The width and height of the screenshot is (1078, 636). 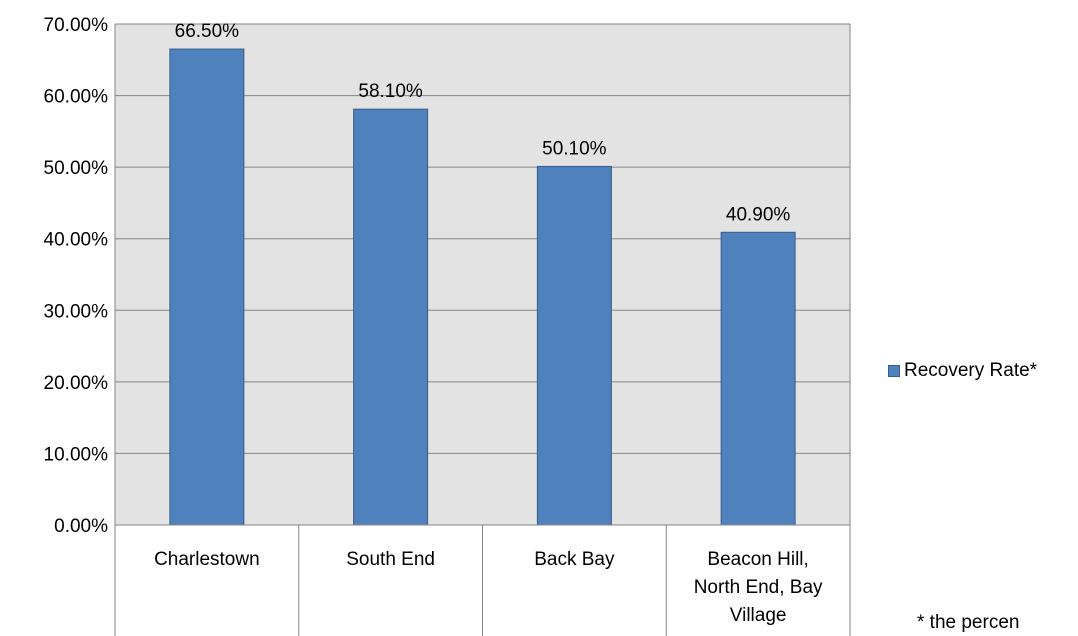 What do you see at coordinates (390, 91) in the screenshot?
I see `data-label: 58.10%` at bounding box center [390, 91].